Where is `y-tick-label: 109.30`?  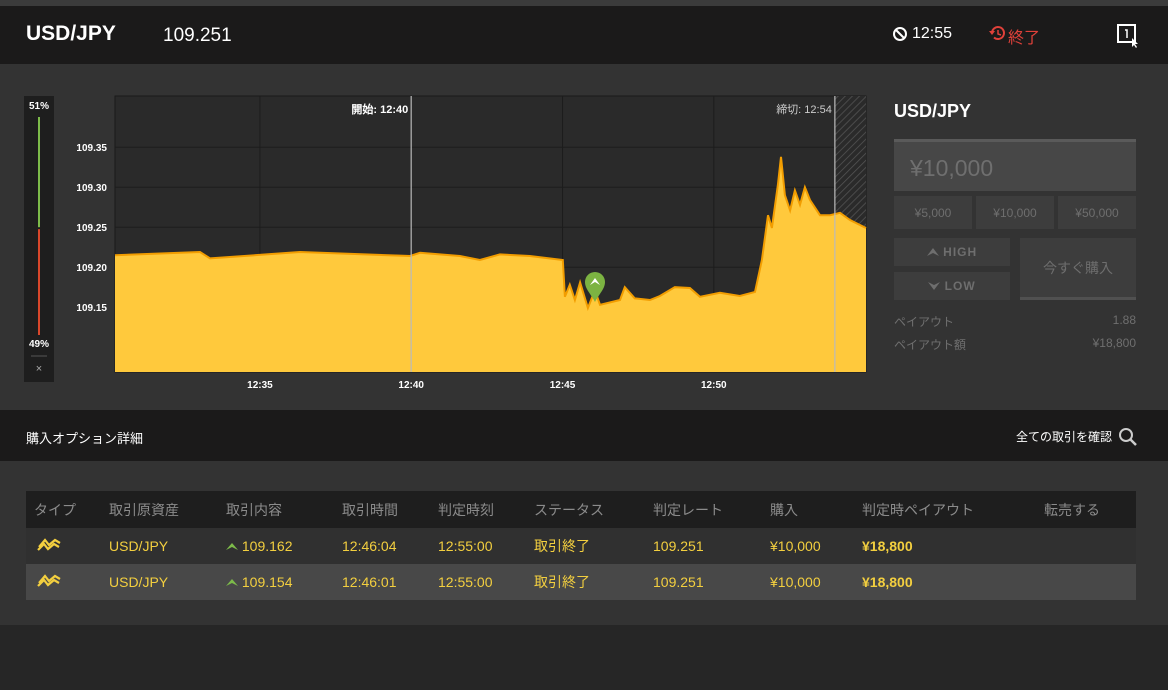
y-tick-label: 109.30 is located at coordinates (91, 188).